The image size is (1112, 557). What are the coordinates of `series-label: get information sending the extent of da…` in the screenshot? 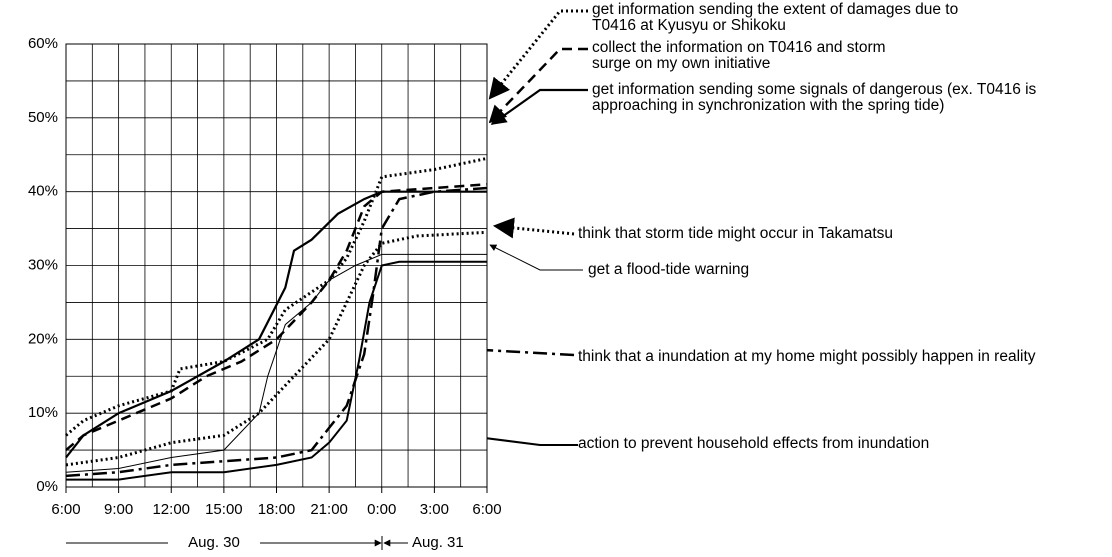 It's located at (775, 17).